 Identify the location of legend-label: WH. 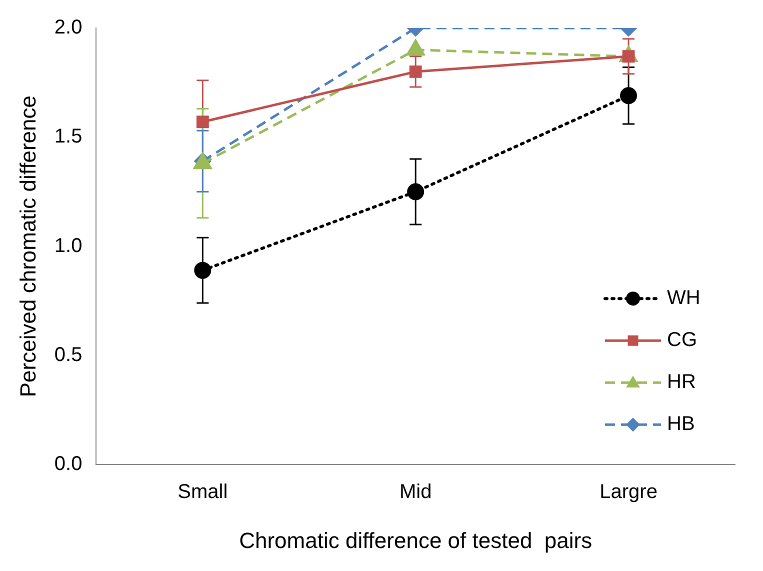
(683, 298).